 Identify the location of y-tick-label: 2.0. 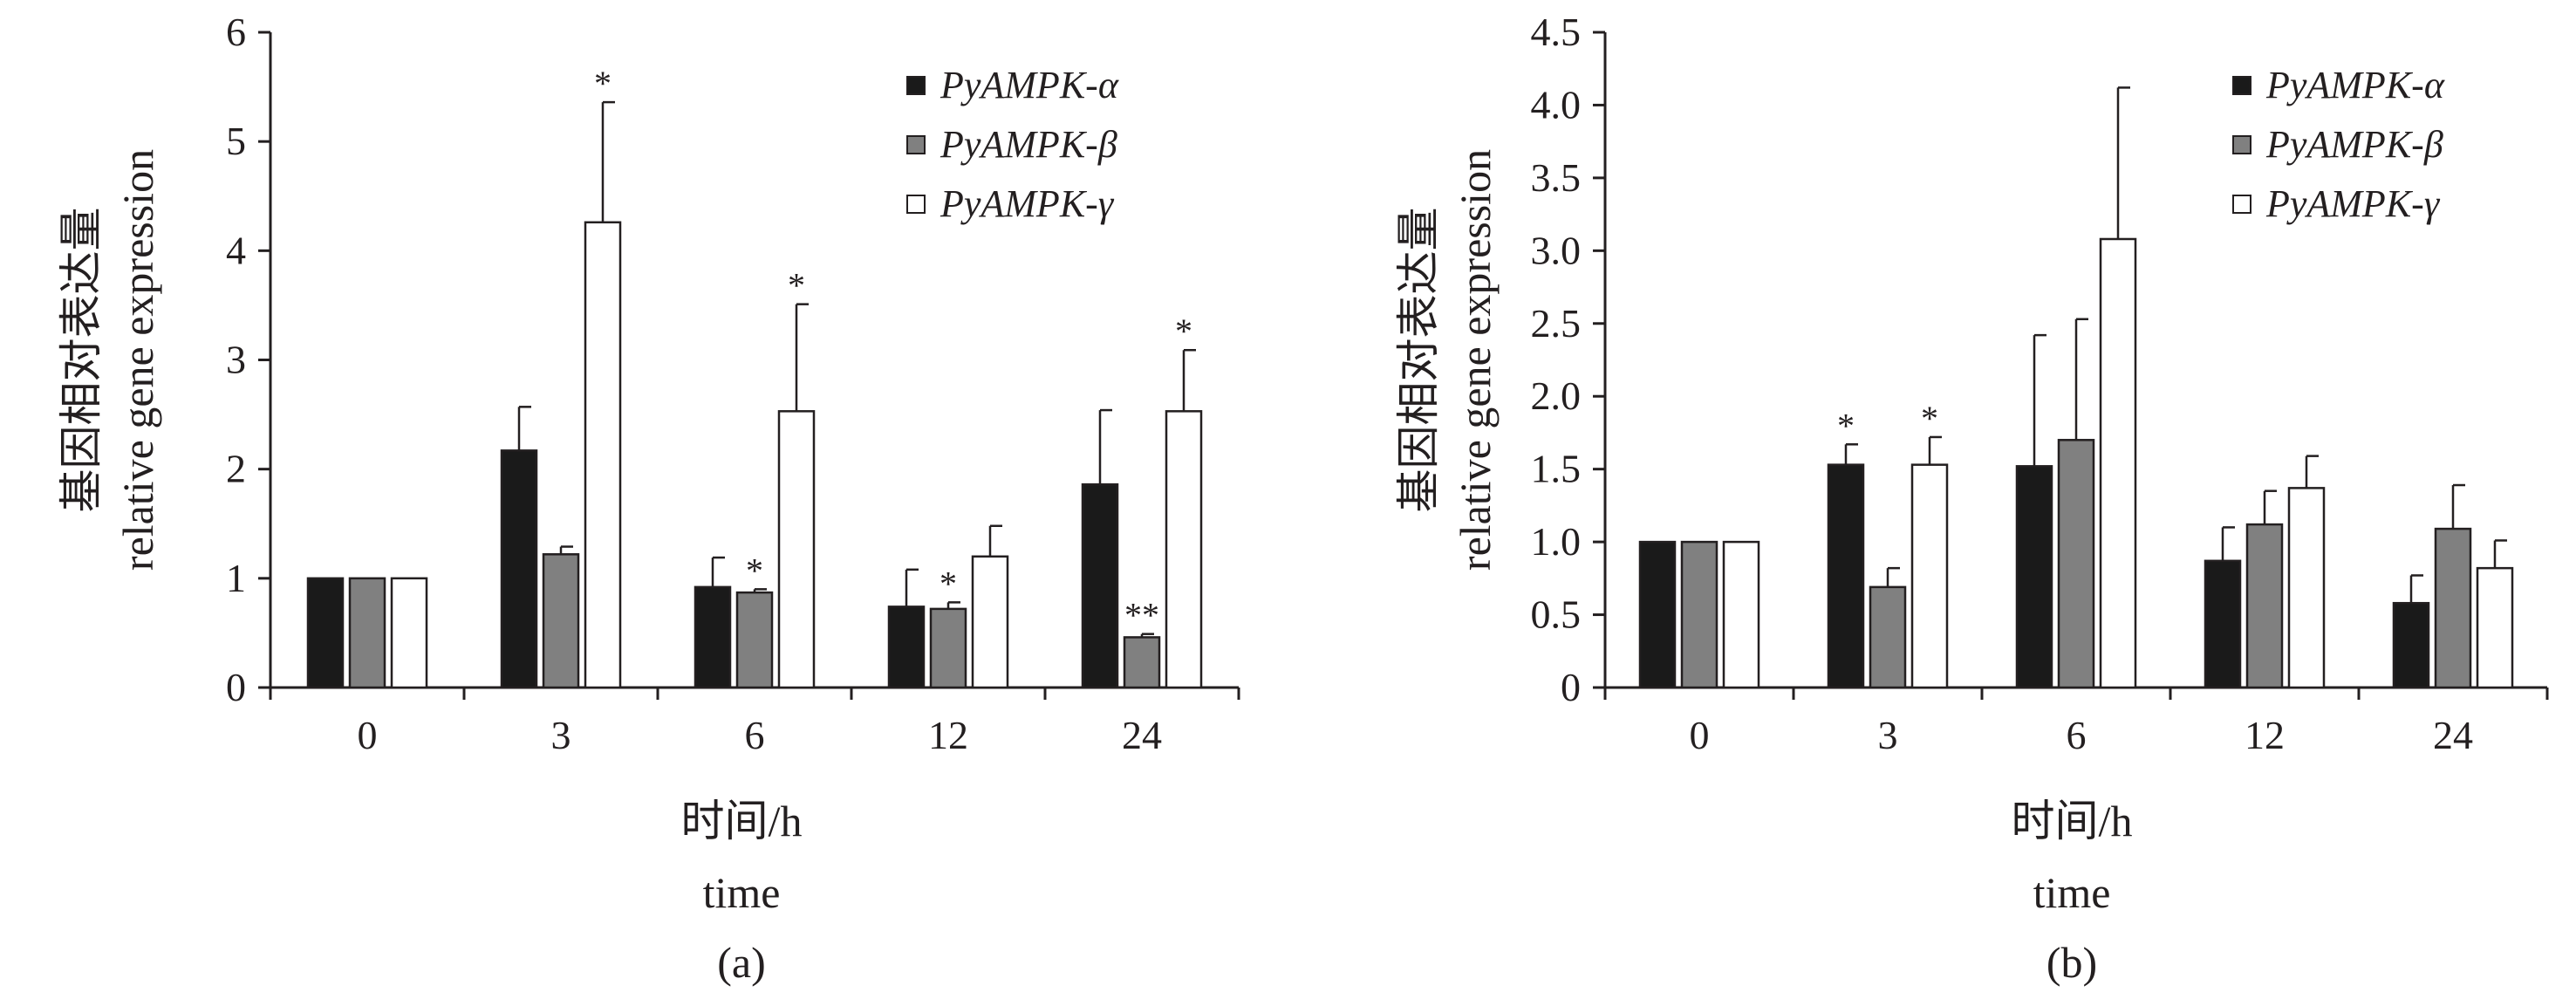
(1556, 395).